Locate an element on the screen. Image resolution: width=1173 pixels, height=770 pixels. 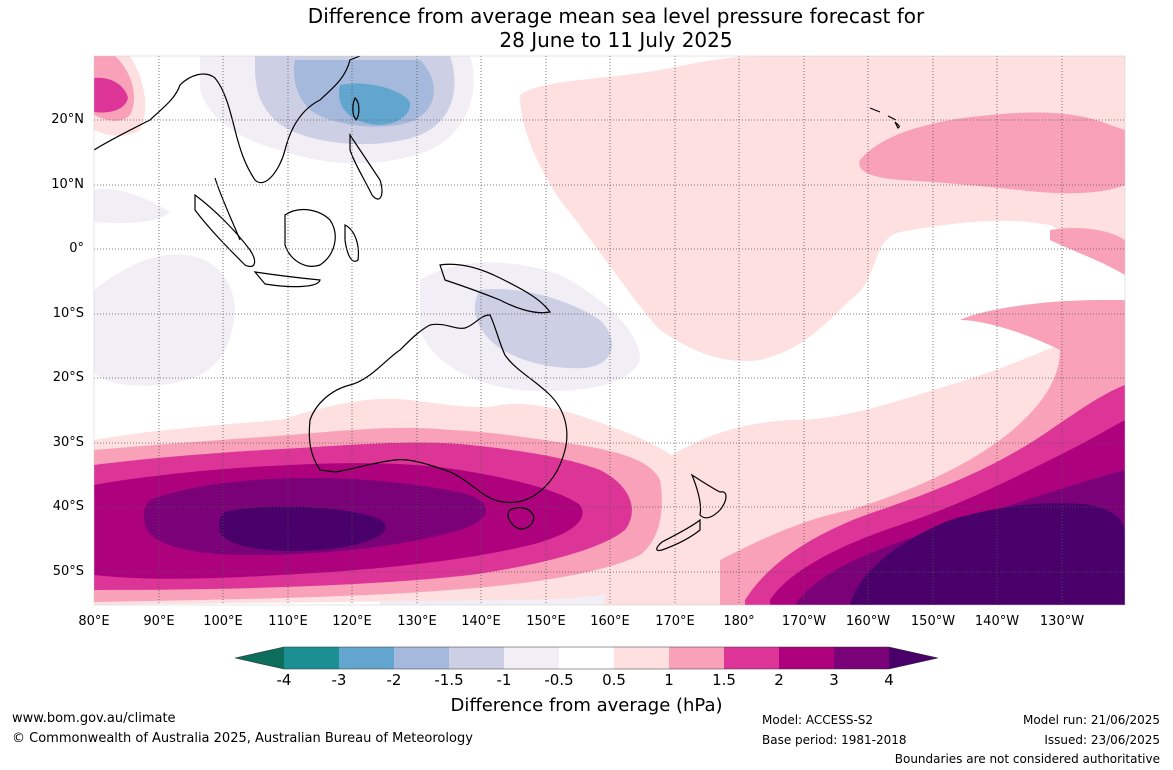
tasmania-coastline is located at coordinates (521, 518).